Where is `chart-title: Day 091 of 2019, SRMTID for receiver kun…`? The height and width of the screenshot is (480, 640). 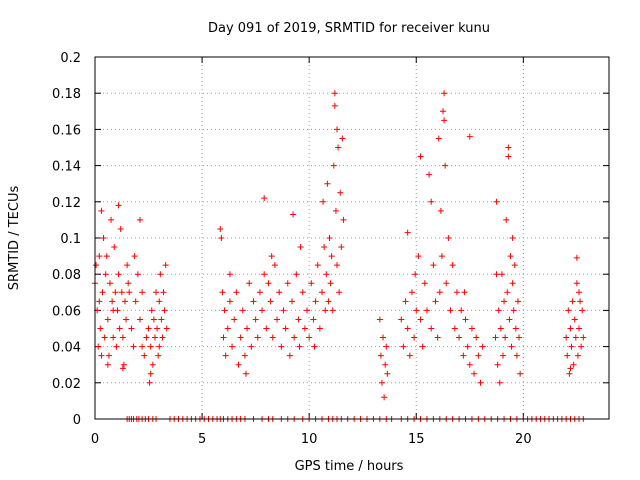
chart-title: Day 091 of 2019, SRMTID for receiver kun… is located at coordinates (349, 28).